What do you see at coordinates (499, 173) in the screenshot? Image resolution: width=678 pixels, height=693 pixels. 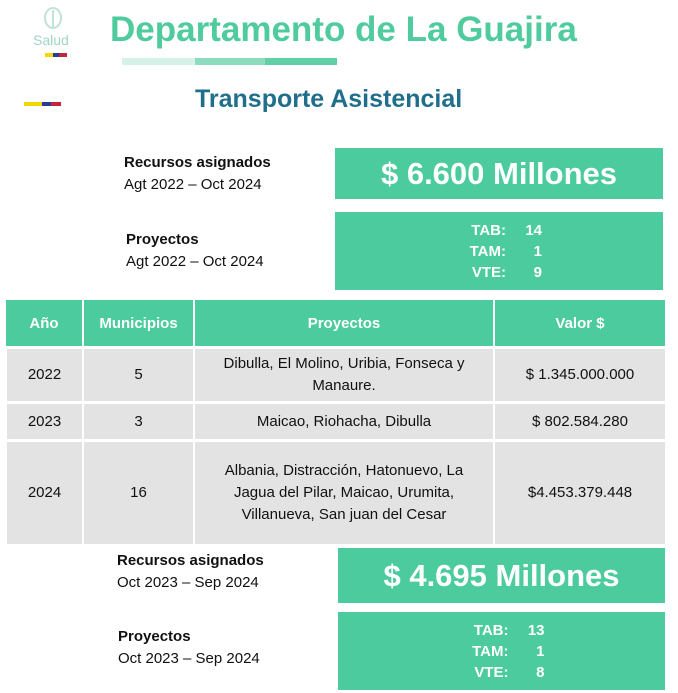 I see `top-recursos-value: $ 6.600 Millones` at bounding box center [499, 173].